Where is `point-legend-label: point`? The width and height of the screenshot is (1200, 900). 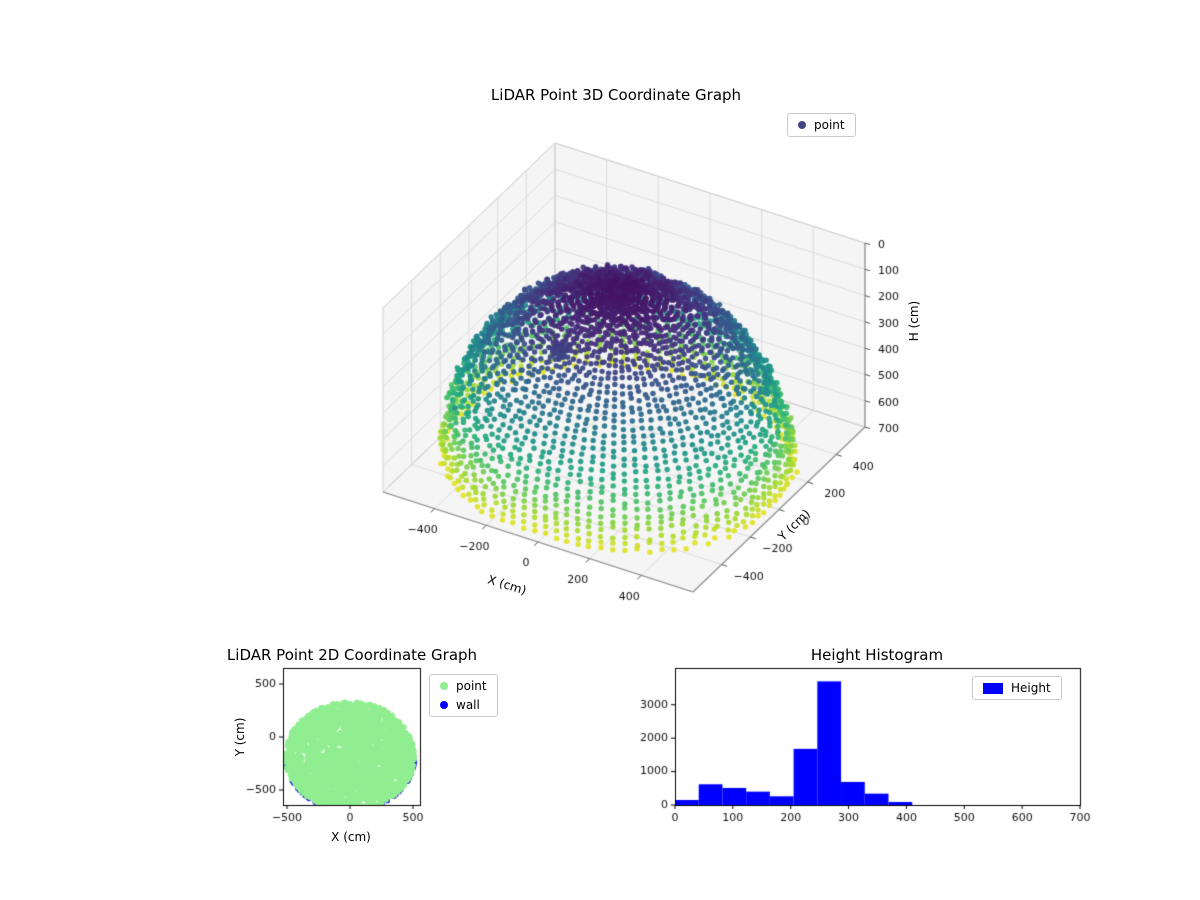
point-legend-label: point is located at coordinates (829, 125).